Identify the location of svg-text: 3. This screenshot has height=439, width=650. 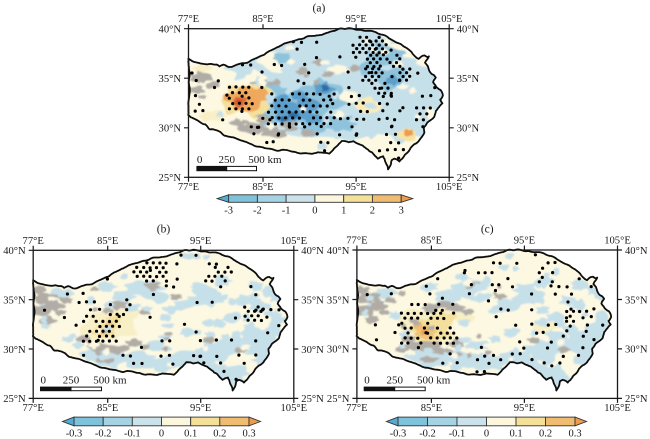
(401, 211).